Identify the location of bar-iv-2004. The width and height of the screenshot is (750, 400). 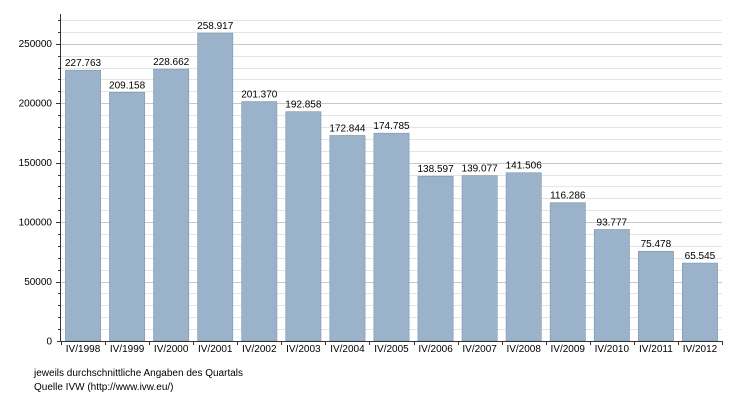
(347, 238).